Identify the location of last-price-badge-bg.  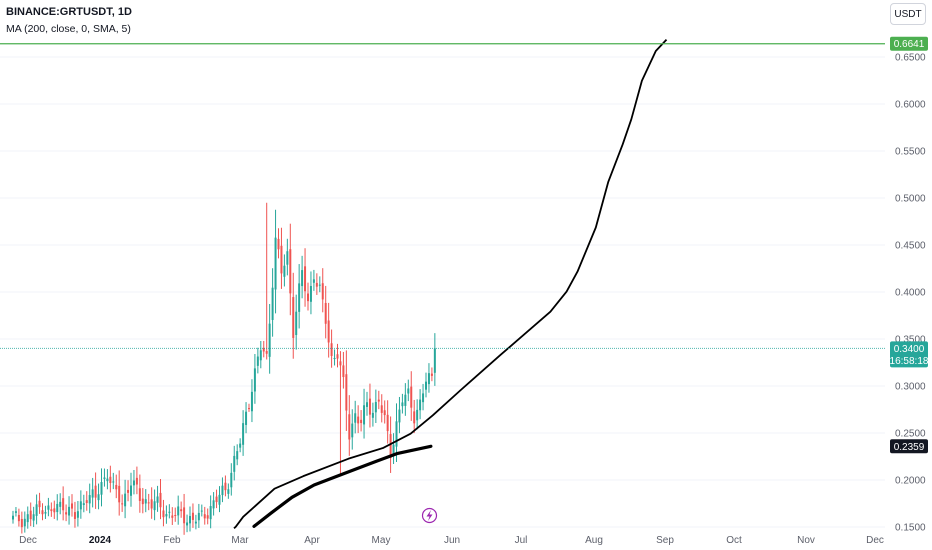
(909, 354).